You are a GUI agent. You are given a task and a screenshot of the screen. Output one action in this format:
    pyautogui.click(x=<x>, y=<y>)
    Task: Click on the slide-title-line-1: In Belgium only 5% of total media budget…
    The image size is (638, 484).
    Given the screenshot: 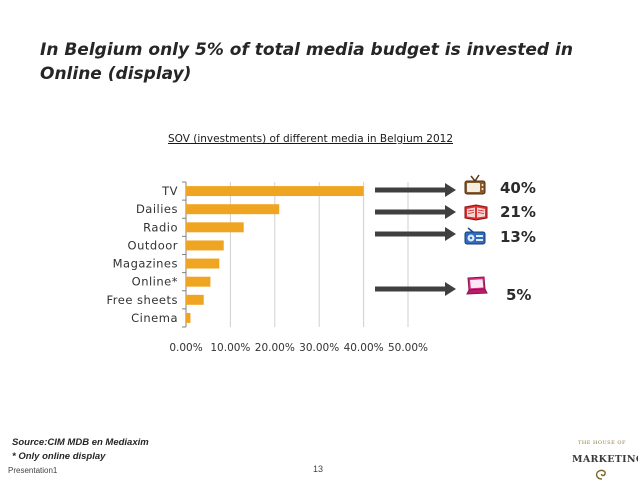 What is the action you would take?
    pyautogui.click(x=306, y=50)
    